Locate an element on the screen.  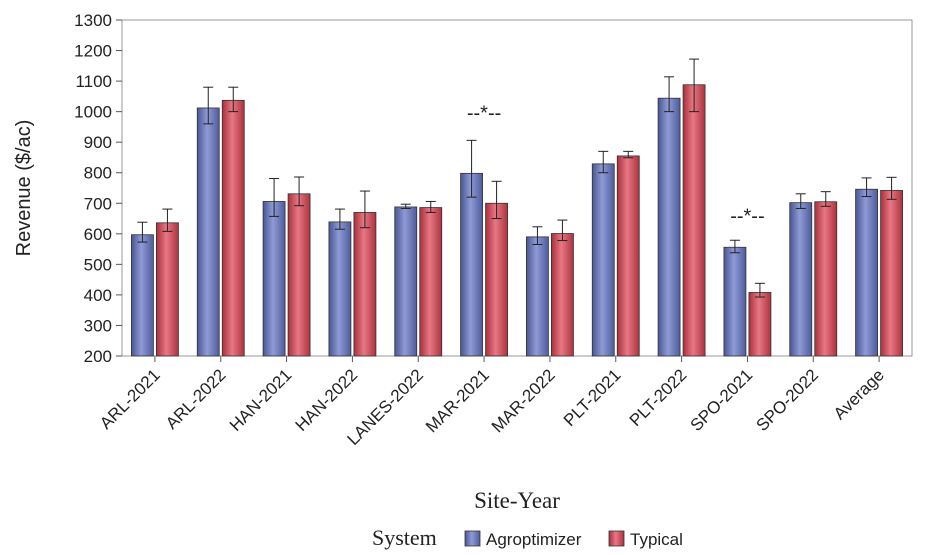
y-tick-label: 1300 is located at coordinates (93, 20).